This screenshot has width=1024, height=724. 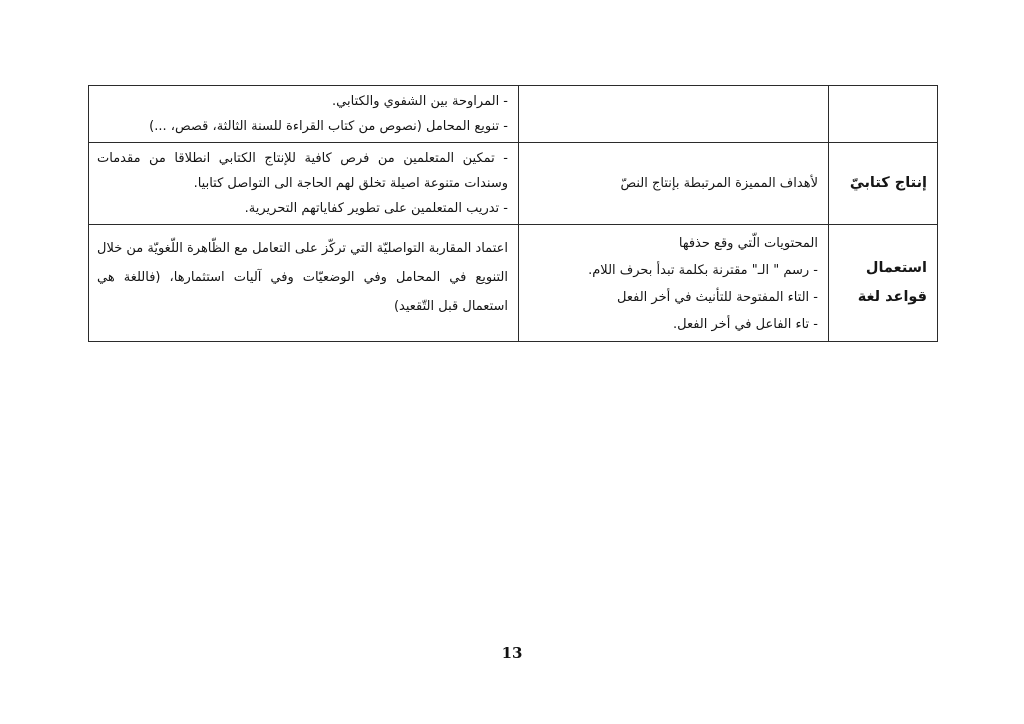 I want to click on category-cell: إنتاج كتابيّ, so click(x=883, y=183).